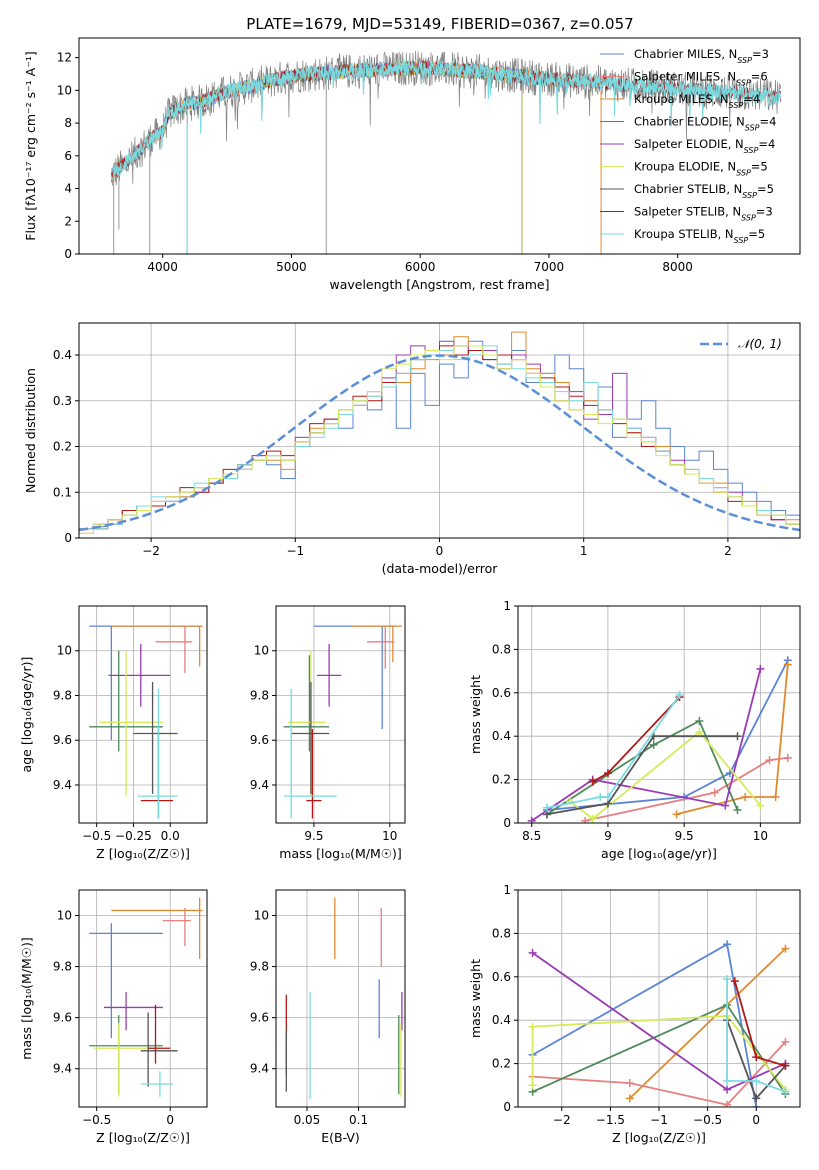  I want to click on x-axis-label: (data-model)/error, so click(440, 568).